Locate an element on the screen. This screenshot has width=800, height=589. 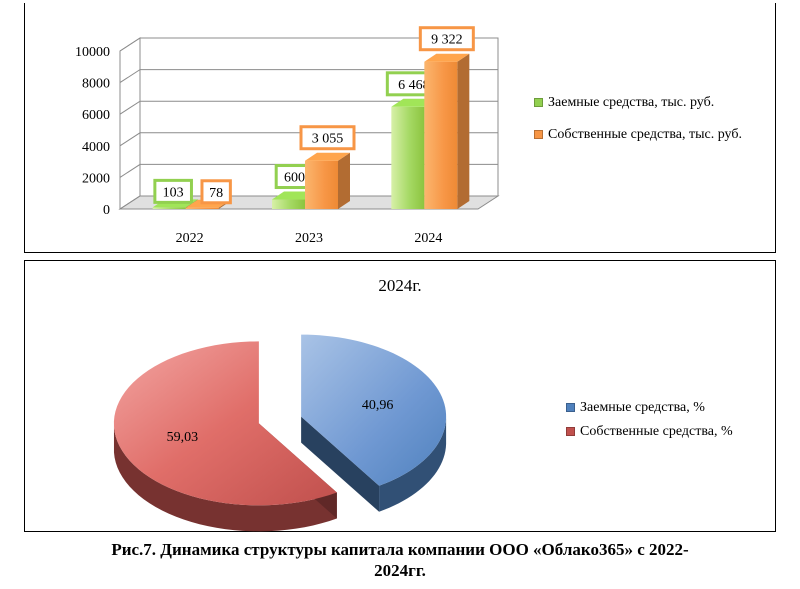
caption-line-2: 2024гг. is located at coordinates (400, 570).